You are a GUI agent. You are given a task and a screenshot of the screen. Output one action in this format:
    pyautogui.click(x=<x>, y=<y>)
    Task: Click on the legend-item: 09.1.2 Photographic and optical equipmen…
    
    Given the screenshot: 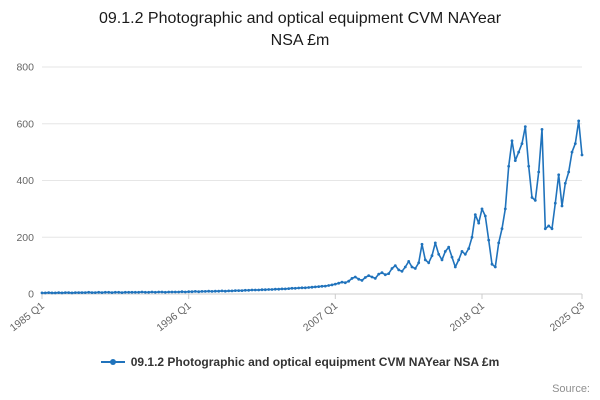 What is the action you would take?
    pyautogui.click(x=300, y=362)
    